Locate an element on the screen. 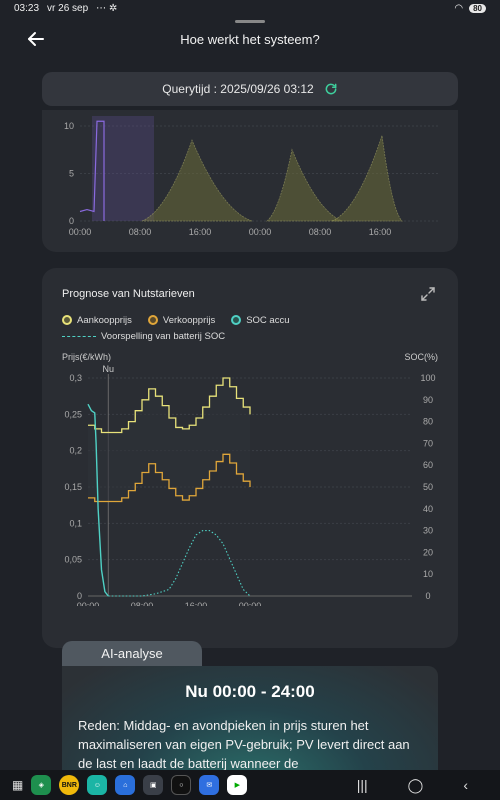 Image resolution: width=500 pixels, height=800 pixels. drag-handle is located at coordinates (250, 21).